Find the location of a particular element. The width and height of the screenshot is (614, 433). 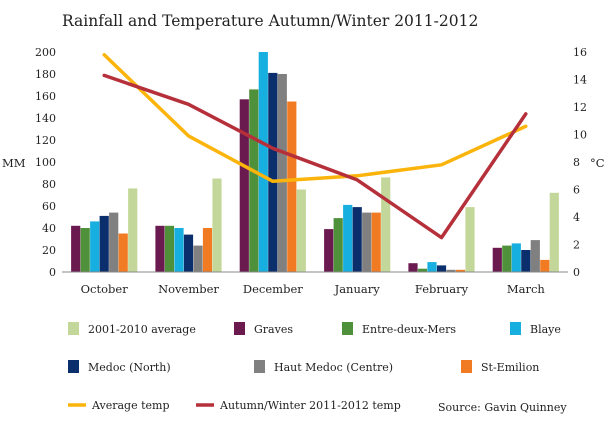

legend-label: 2001-2010 average is located at coordinates (142, 329).